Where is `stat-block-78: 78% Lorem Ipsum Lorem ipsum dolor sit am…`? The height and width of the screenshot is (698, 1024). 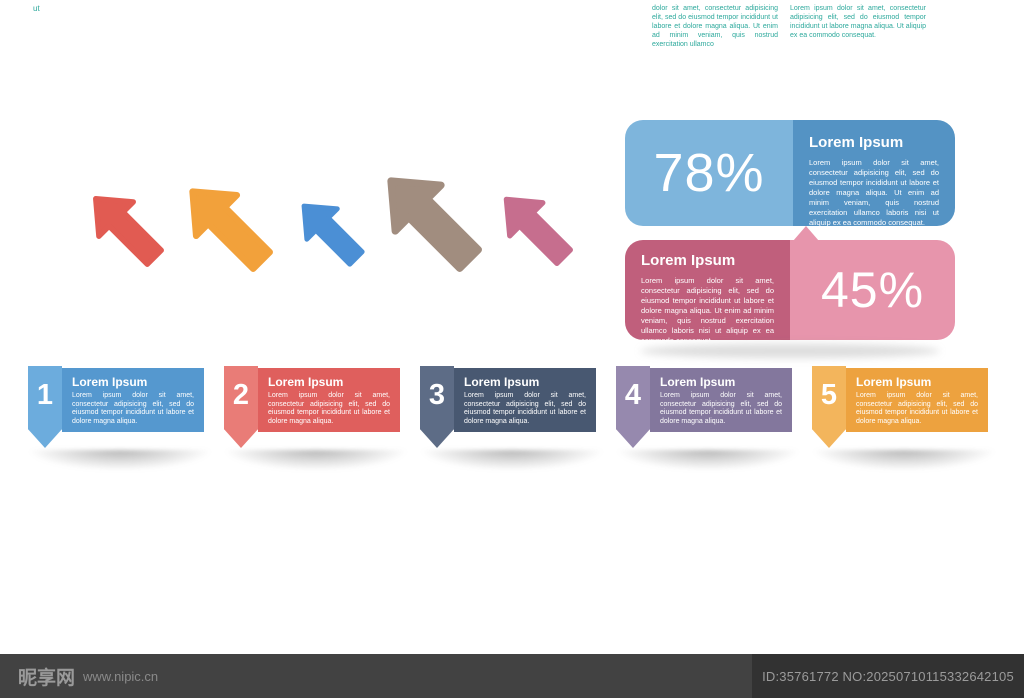 stat-block-78: 78% Lorem Ipsum Lorem ipsum dolor sit am… is located at coordinates (790, 173).